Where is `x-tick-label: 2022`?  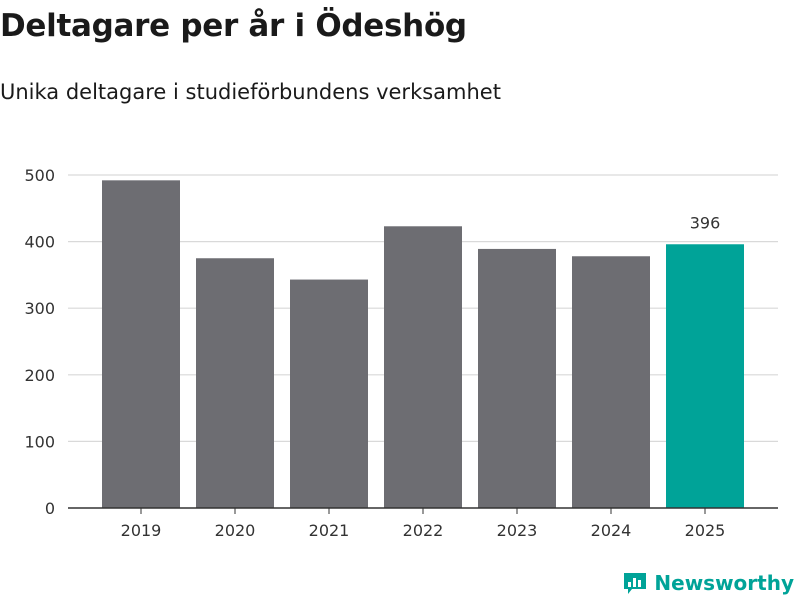 x-tick-label: 2022 is located at coordinates (423, 530).